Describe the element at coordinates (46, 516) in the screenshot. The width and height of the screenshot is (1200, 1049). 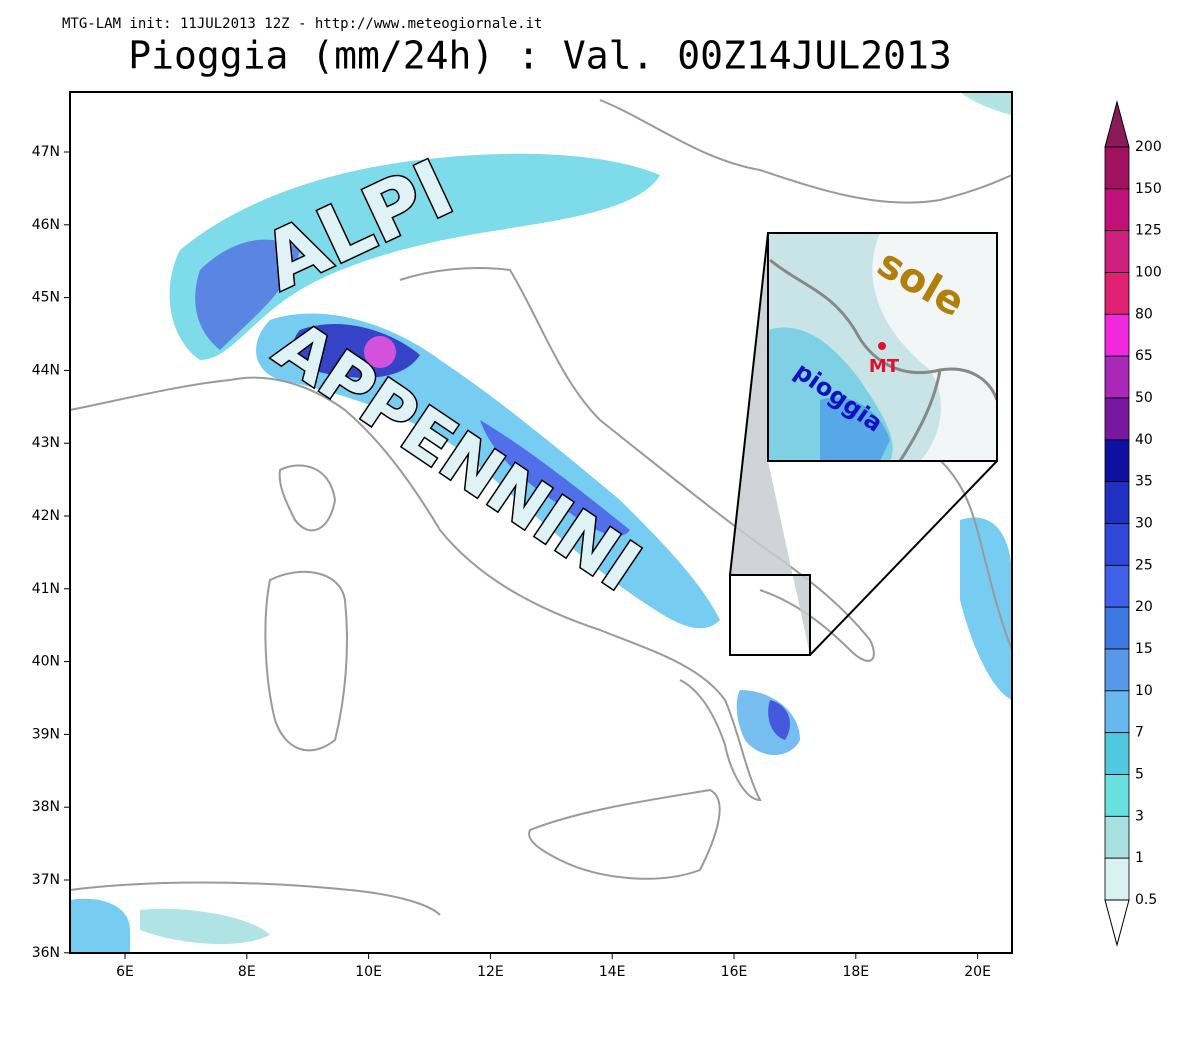
I see `lat-label: 42N` at that location.